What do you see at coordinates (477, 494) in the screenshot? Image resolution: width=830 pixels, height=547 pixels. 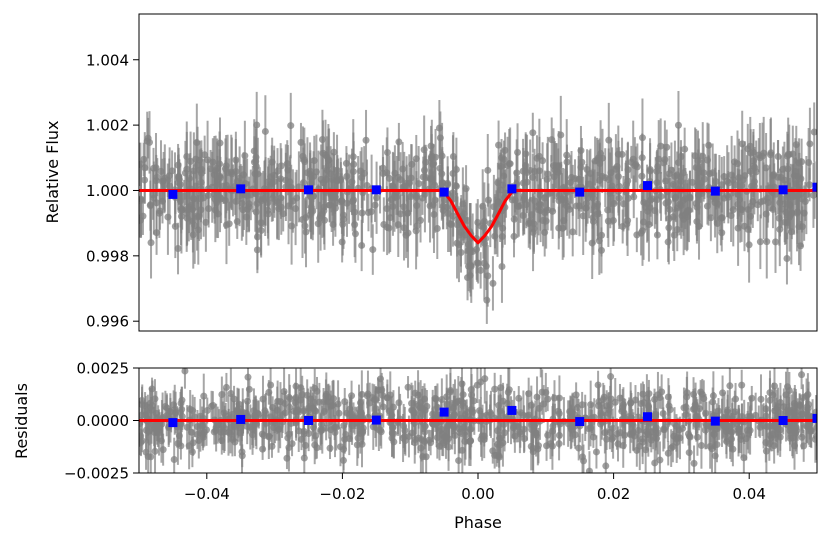 I see `x-tick-label: 0.00` at bounding box center [477, 494].